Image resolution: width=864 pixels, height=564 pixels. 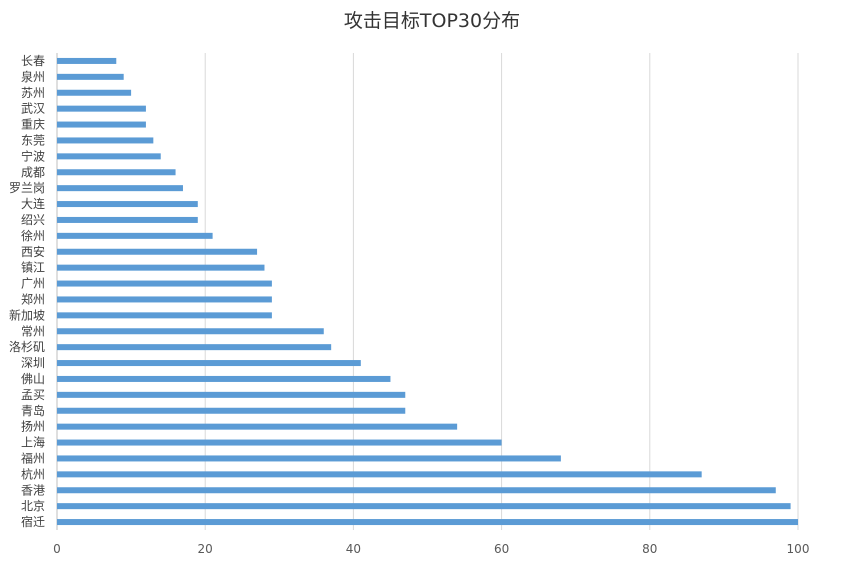 I want to click on x-tick-label: 0, so click(x=57, y=549).